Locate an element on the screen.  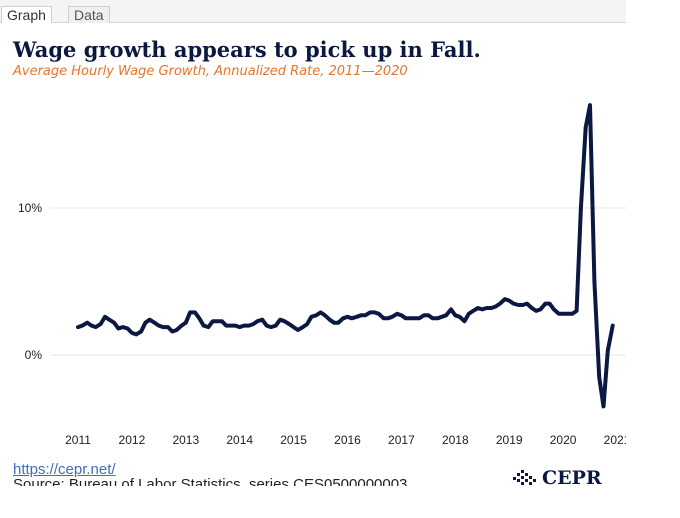
x-tick-label: 2018 is located at coordinates (455, 440).